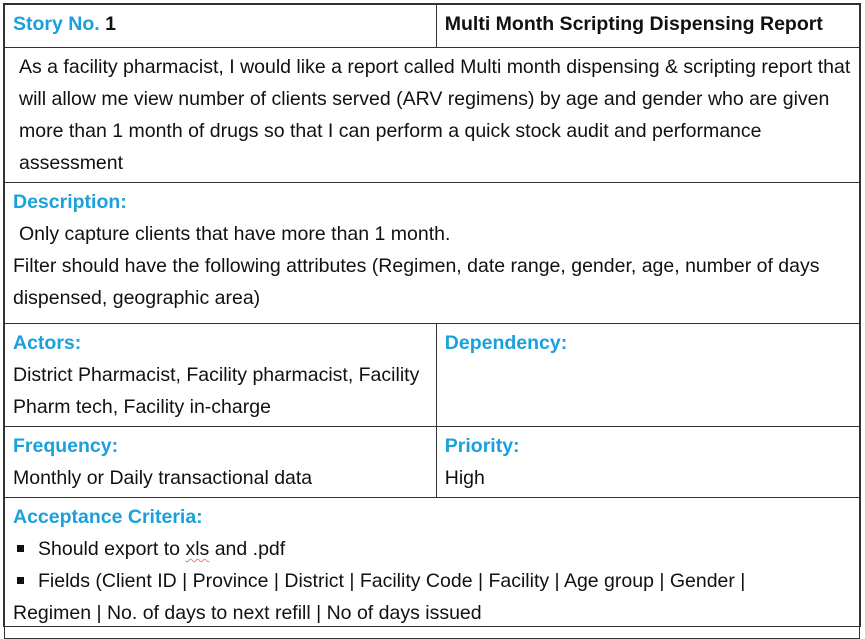  Describe the element at coordinates (70, 202) in the screenshot. I see `description-label: Description:` at that location.